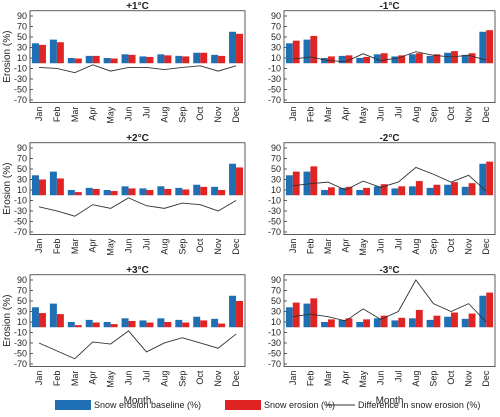 Image resolution: width=500 pixels, height=417 pixels. I want to click on x-tick-label: Oct, so click(451, 245).